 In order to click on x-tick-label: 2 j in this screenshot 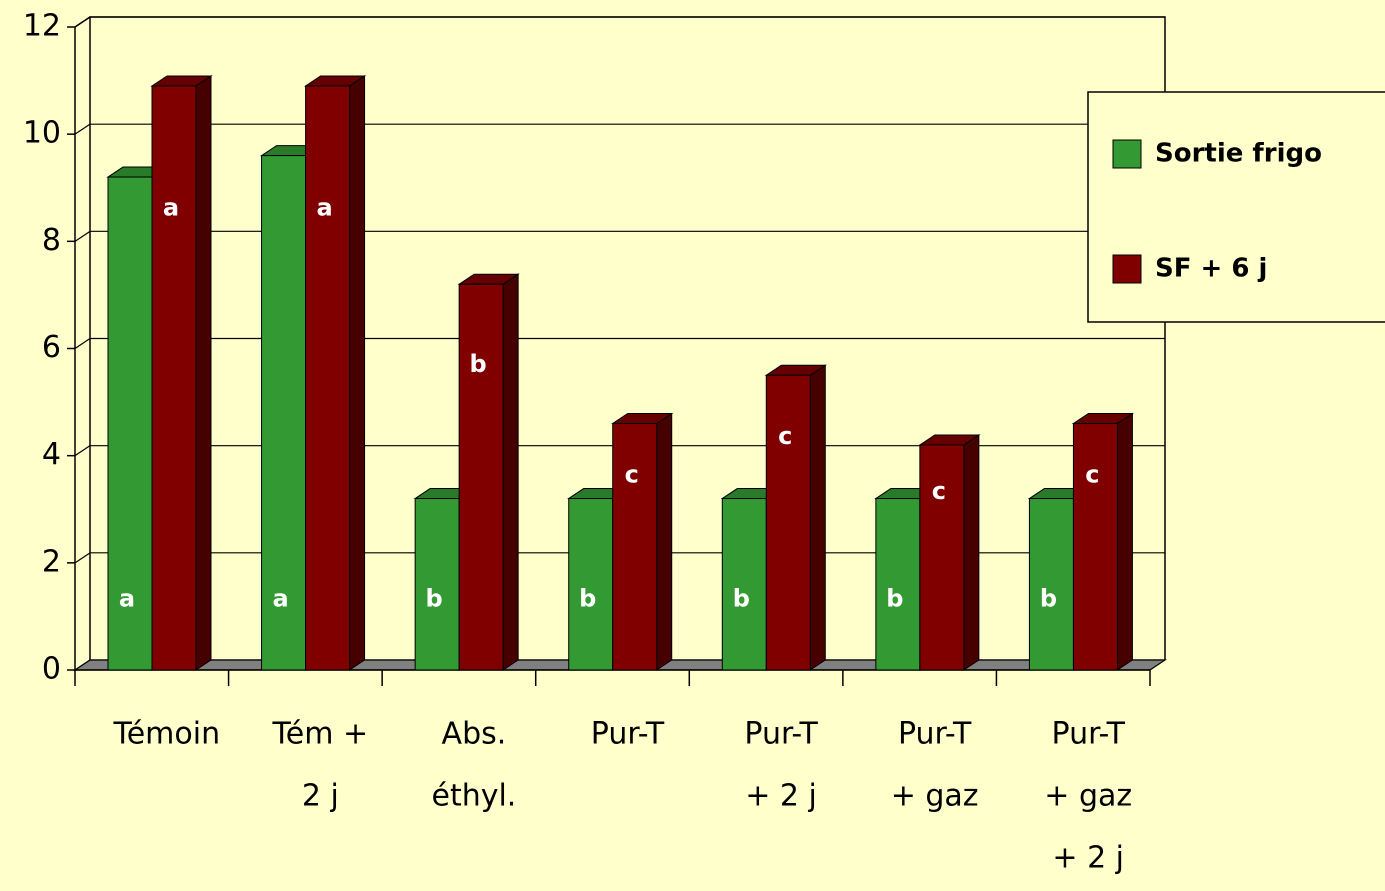, I will do `click(320, 796)`.